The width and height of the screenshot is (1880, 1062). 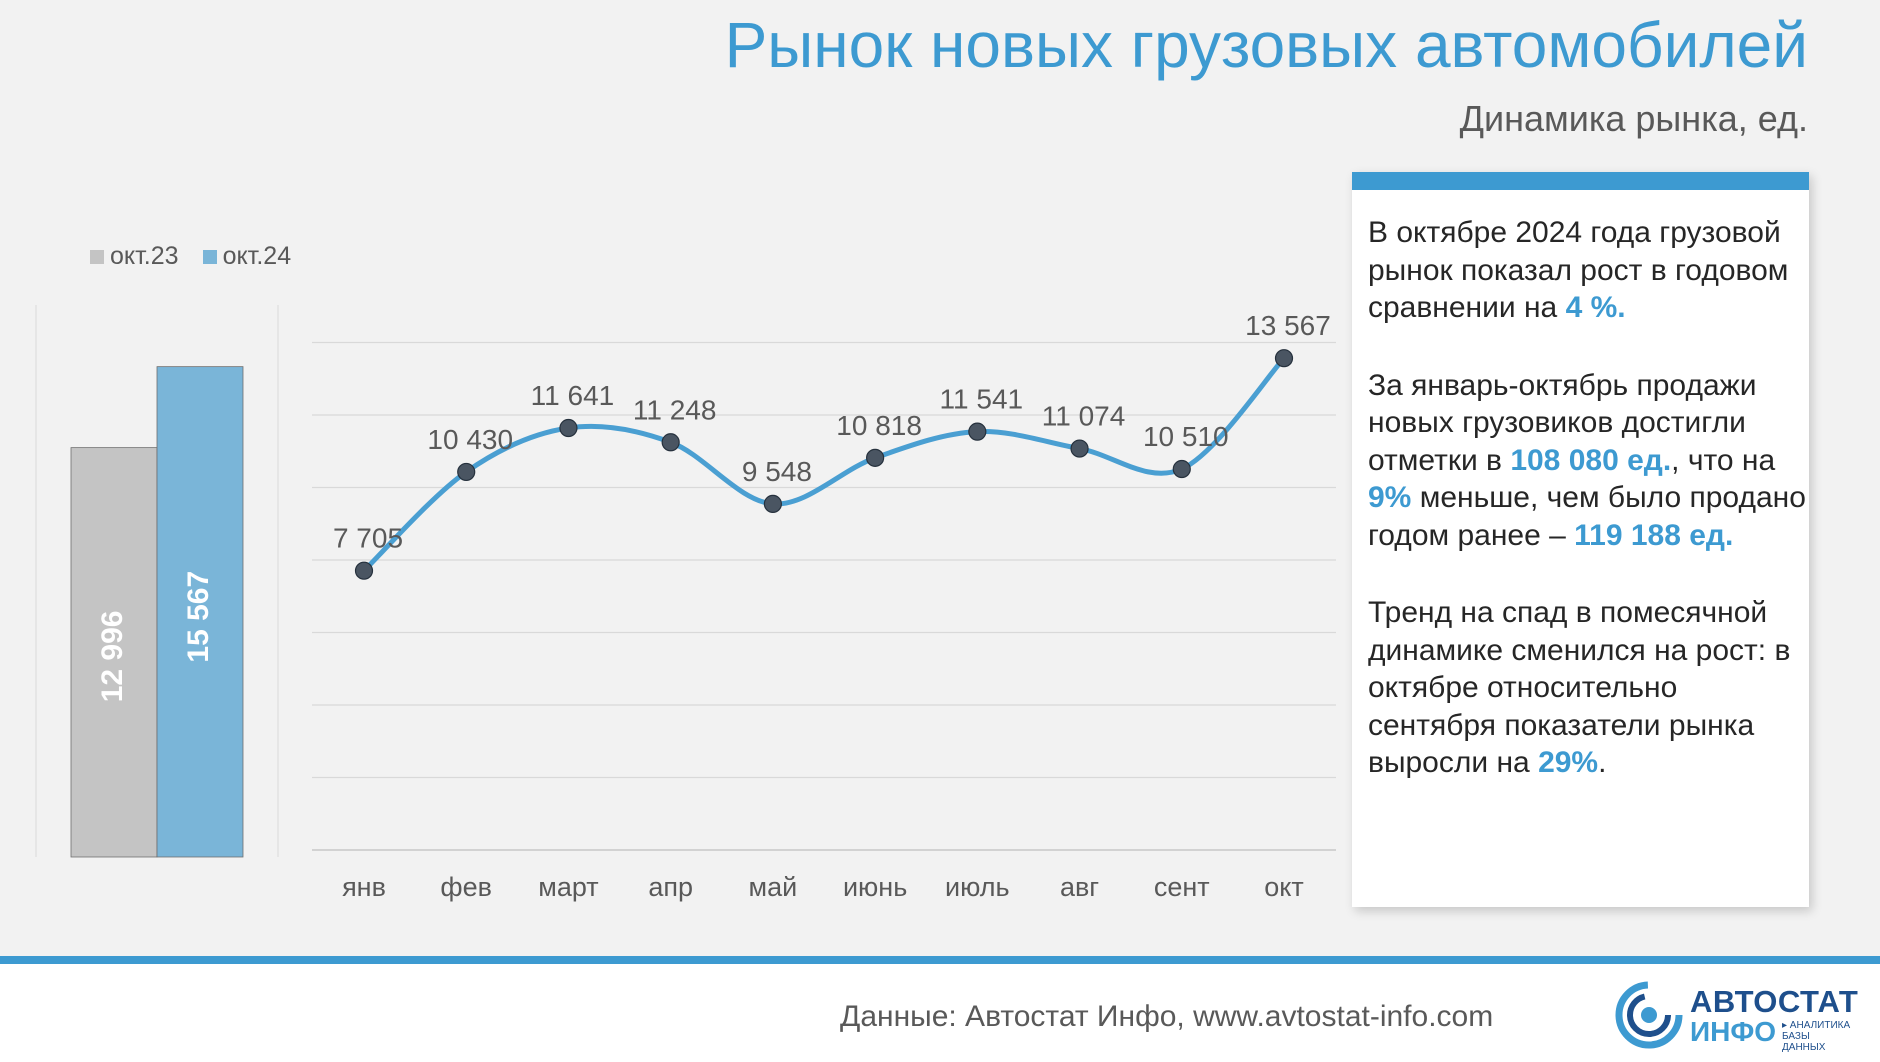 I want to click on footer, so click(x=940, y=1013).